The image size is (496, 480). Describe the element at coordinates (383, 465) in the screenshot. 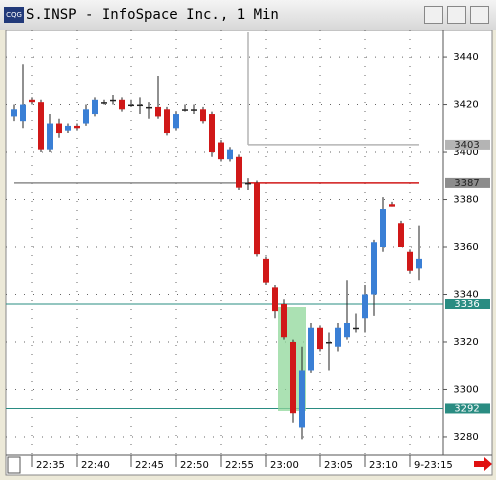

I see `x-tick-label: 23:10` at that location.